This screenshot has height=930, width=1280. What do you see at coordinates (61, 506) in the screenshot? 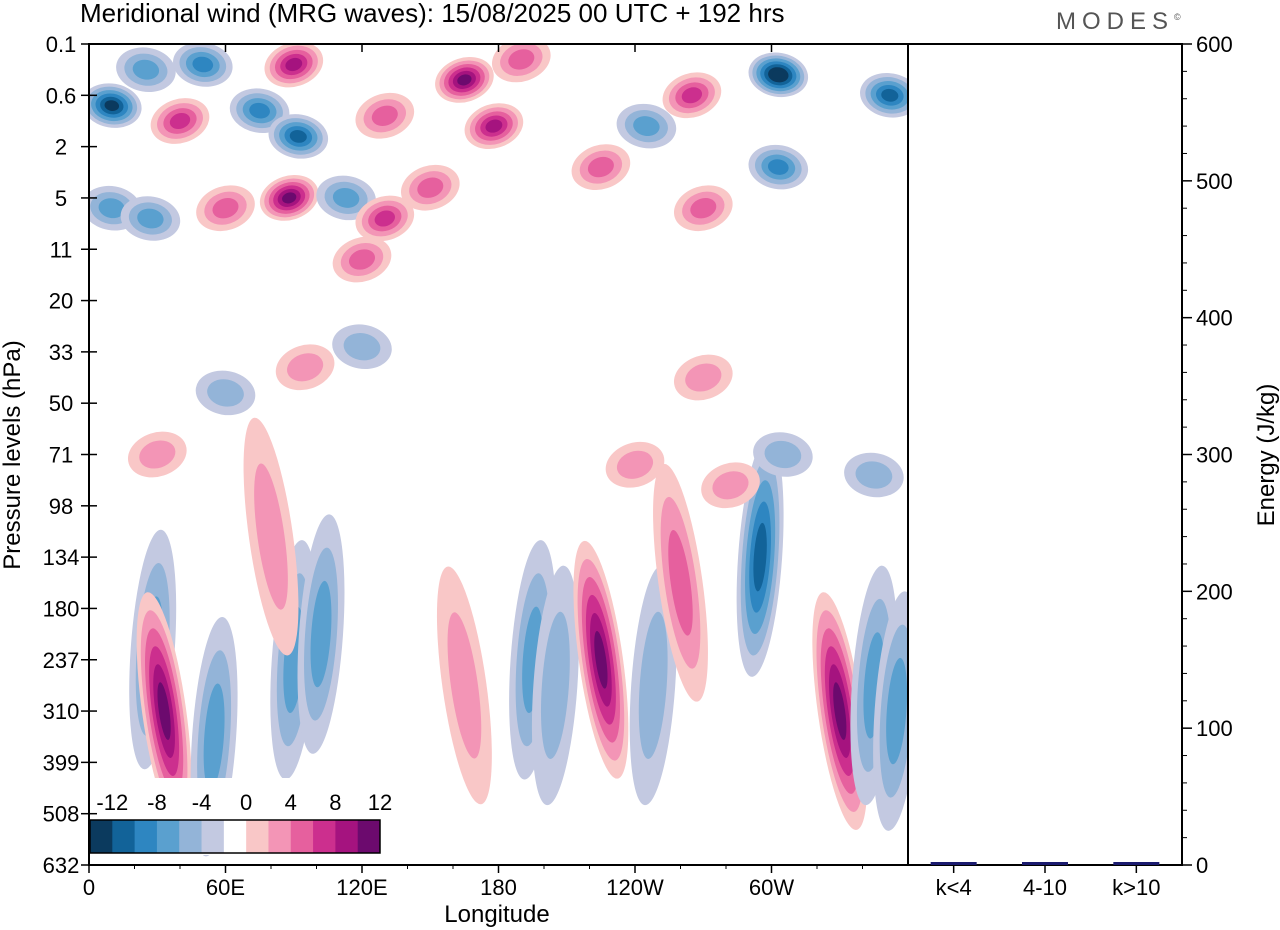
I see `y-tick-label: 98` at bounding box center [61, 506].